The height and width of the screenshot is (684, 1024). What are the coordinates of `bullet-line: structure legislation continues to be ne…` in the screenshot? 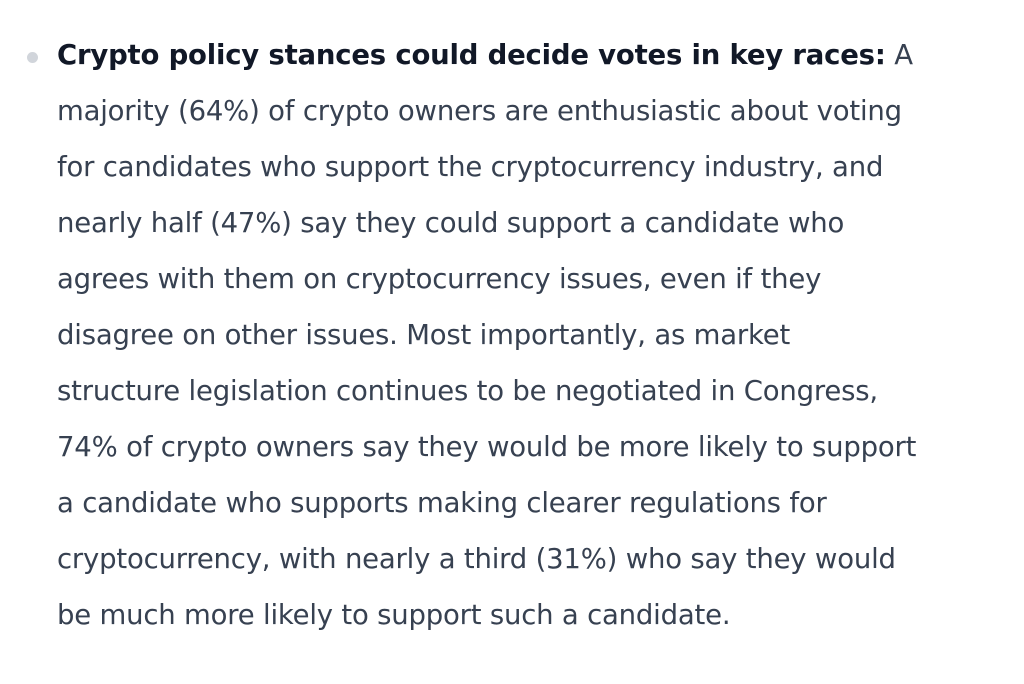 It's located at (467, 391).